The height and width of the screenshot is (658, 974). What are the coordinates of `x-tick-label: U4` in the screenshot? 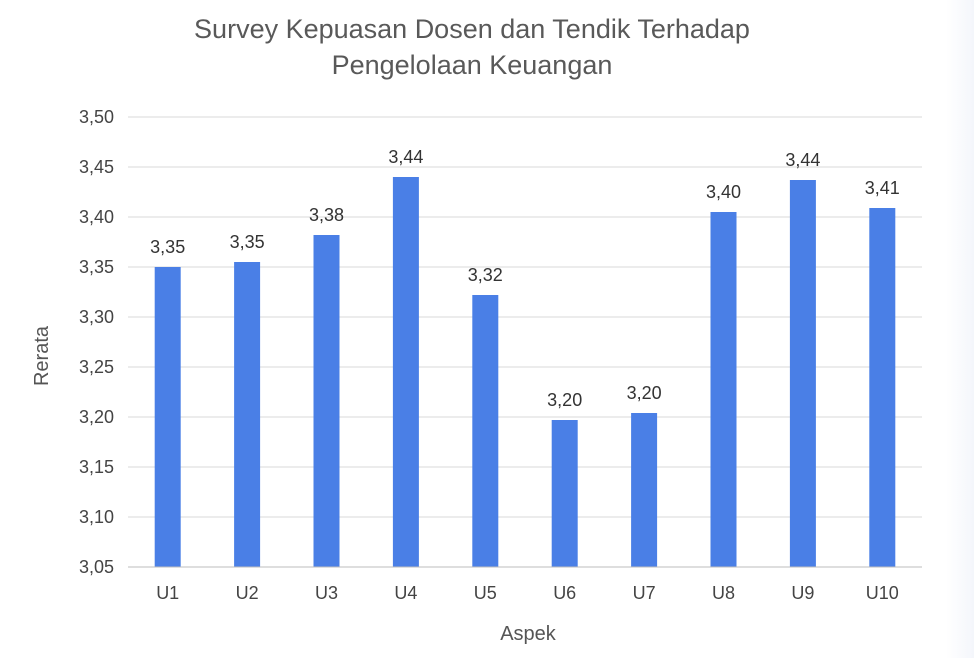 It's located at (405, 593).